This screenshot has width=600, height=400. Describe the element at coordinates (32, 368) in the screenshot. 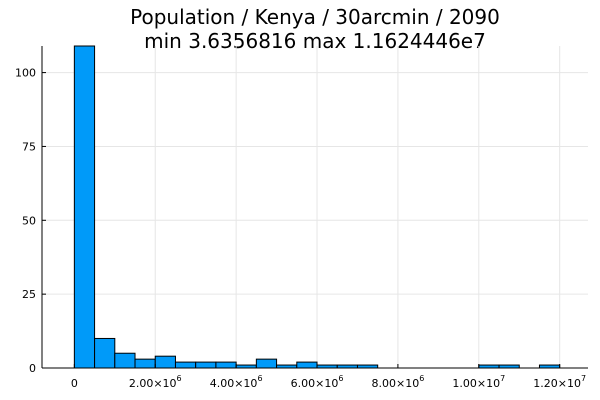

I see `y-tick-label: 0` at that location.